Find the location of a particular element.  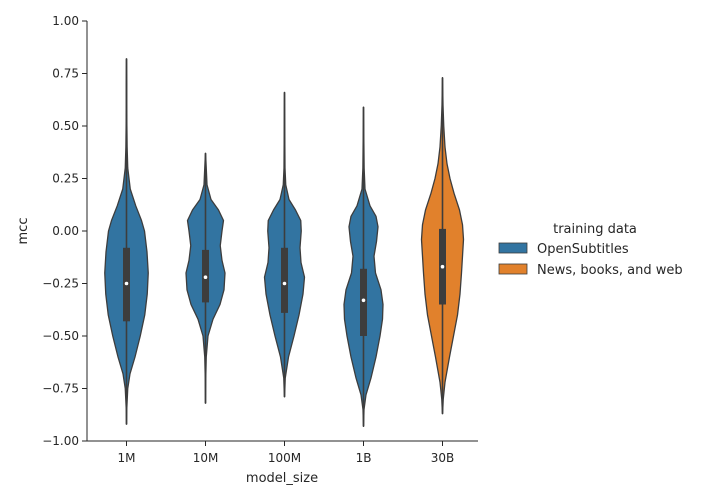

x-tick-label: 10M is located at coordinates (206, 458).